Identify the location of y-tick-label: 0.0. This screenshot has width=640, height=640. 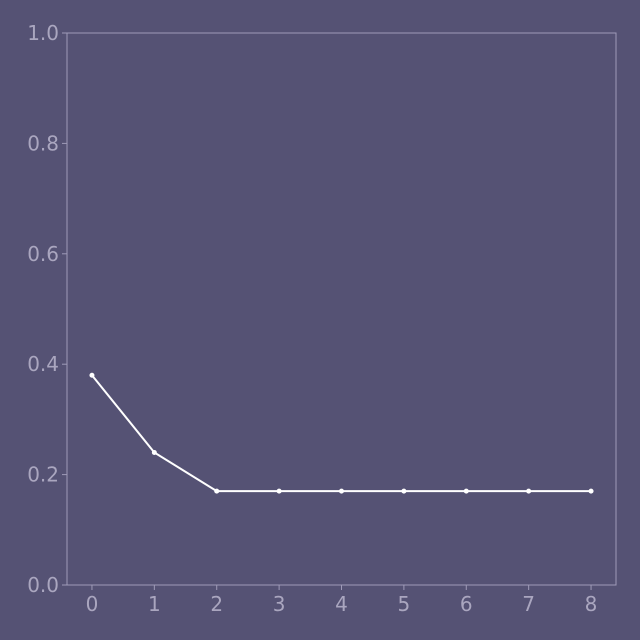
(43, 585).